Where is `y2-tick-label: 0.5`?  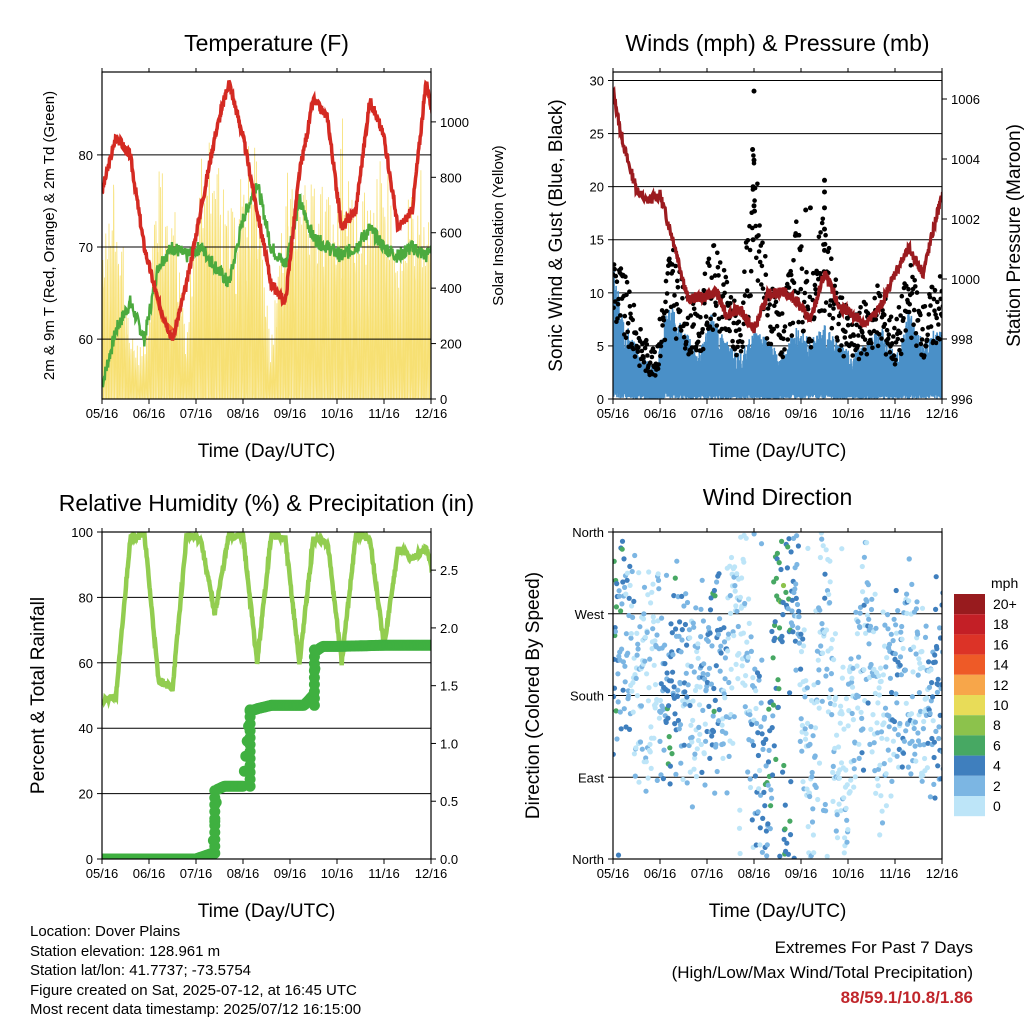
y2-tick-label: 0.5 is located at coordinates (449, 801).